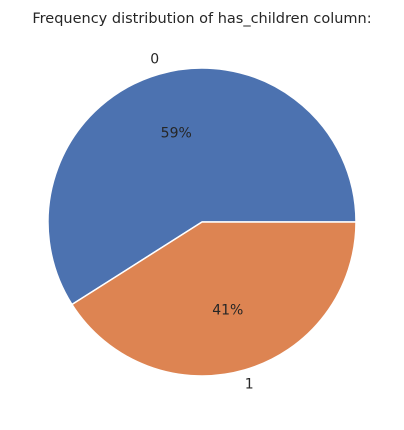 The height and width of the screenshot is (430, 404). What do you see at coordinates (227, 311) in the screenshot?
I see `percent-label-1: 41%` at bounding box center [227, 311].